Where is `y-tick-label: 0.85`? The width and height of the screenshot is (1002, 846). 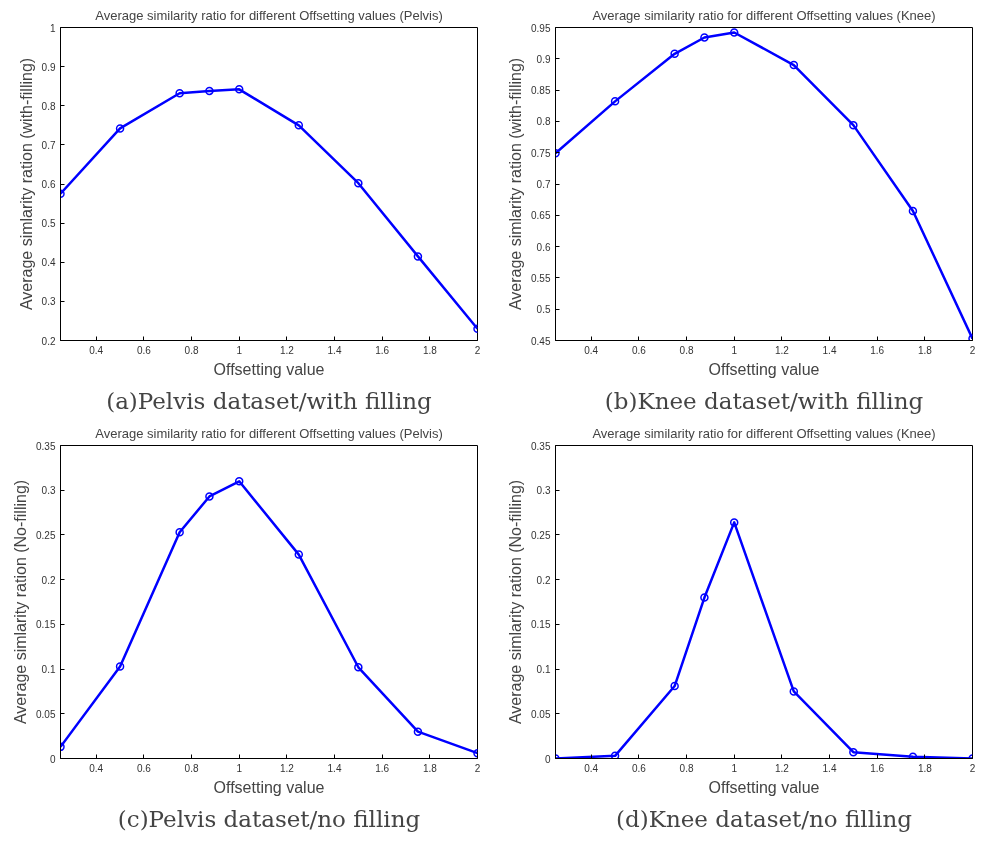 y-tick-label: 0.85 is located at coordinates (541, 91).